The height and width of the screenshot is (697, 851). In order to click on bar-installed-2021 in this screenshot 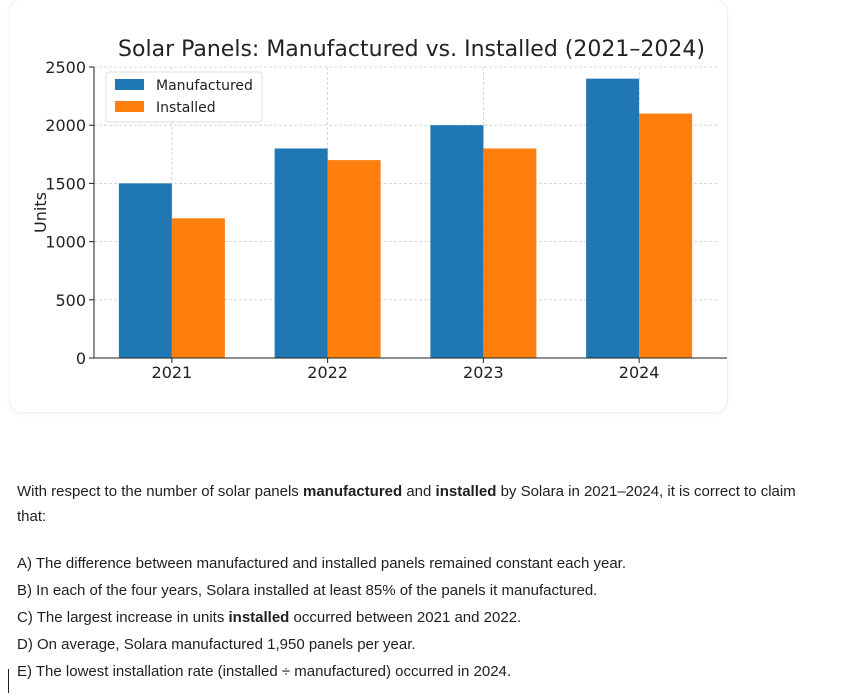, I will do `click(198, 288)`.